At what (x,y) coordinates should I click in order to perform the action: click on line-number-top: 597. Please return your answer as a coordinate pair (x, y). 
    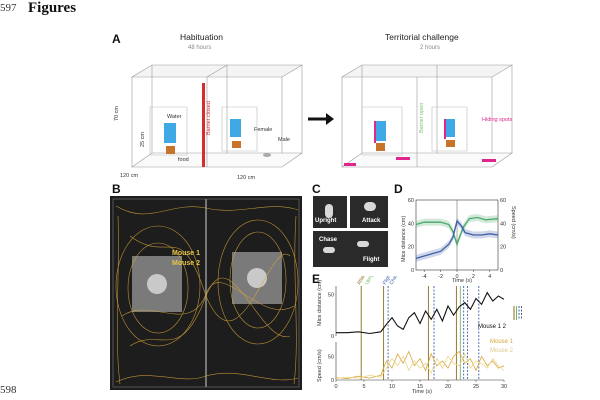
    Looking at the image, I should click on (8, 8).